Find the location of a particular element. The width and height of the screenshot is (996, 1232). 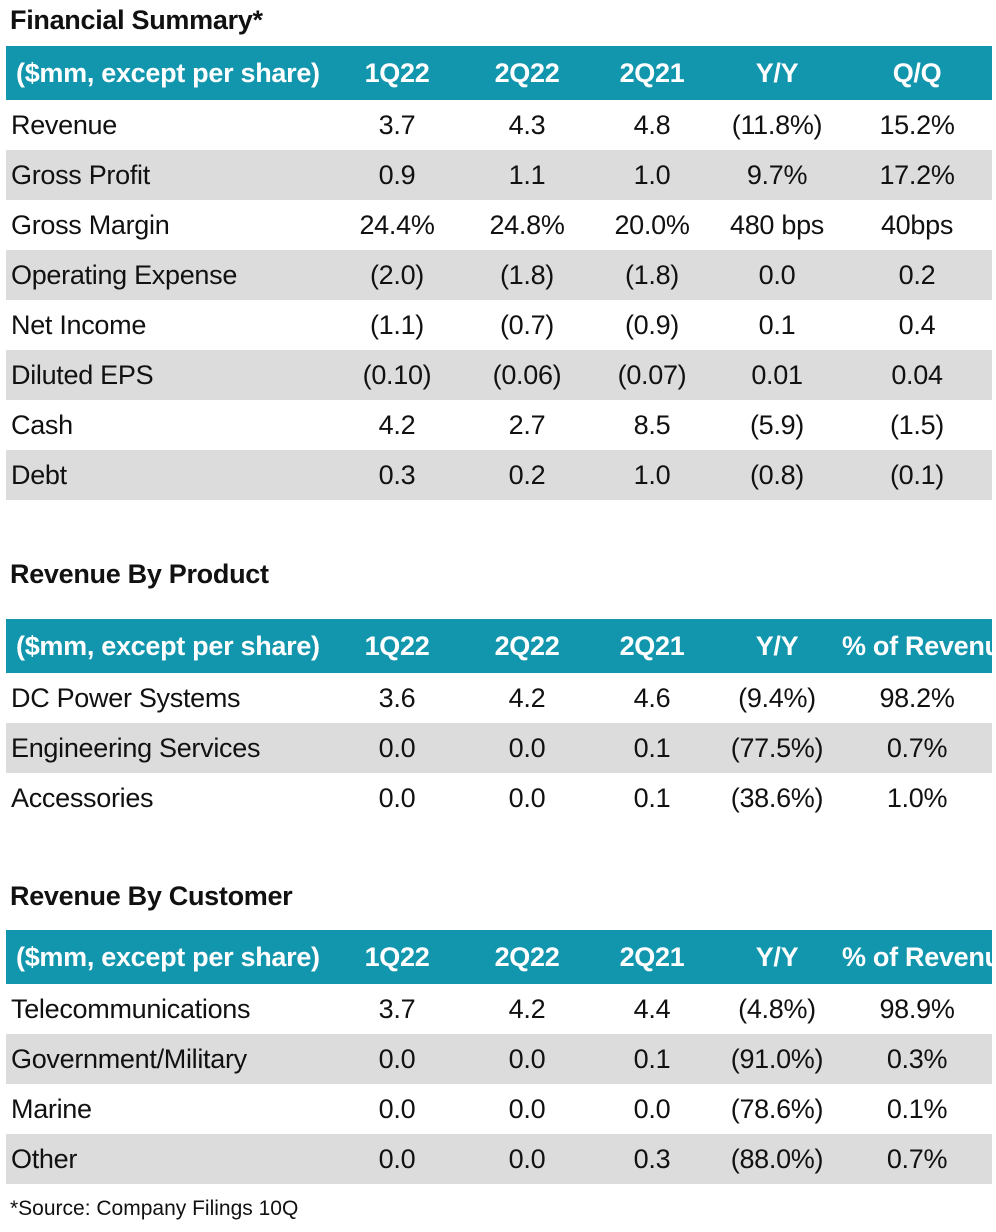

row-label: Diluted EPS is located at coordinates (82, 374).